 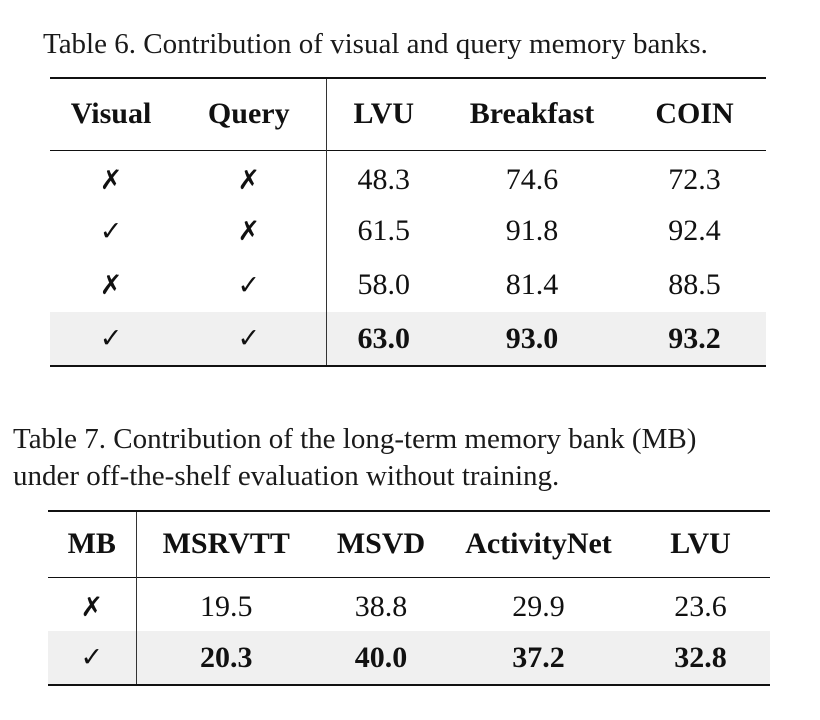 I want to click on coin-value: 72.3, so click(x=694, y=180).